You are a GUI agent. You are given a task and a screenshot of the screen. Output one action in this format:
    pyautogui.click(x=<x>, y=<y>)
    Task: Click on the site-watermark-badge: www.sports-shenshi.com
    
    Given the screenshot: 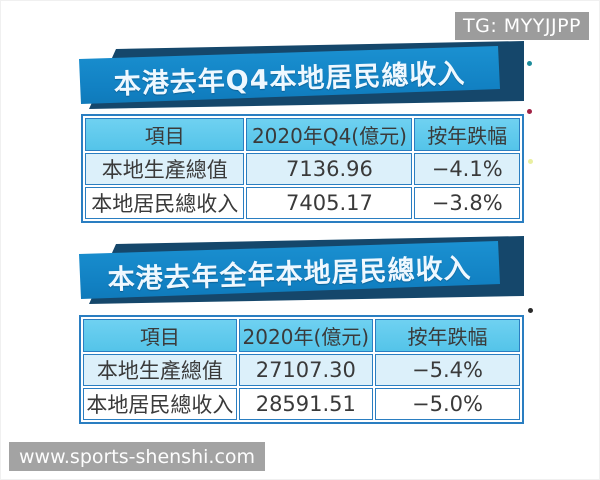 What is the action you would take?
    pyautogui.click(x=137, y=456)
    